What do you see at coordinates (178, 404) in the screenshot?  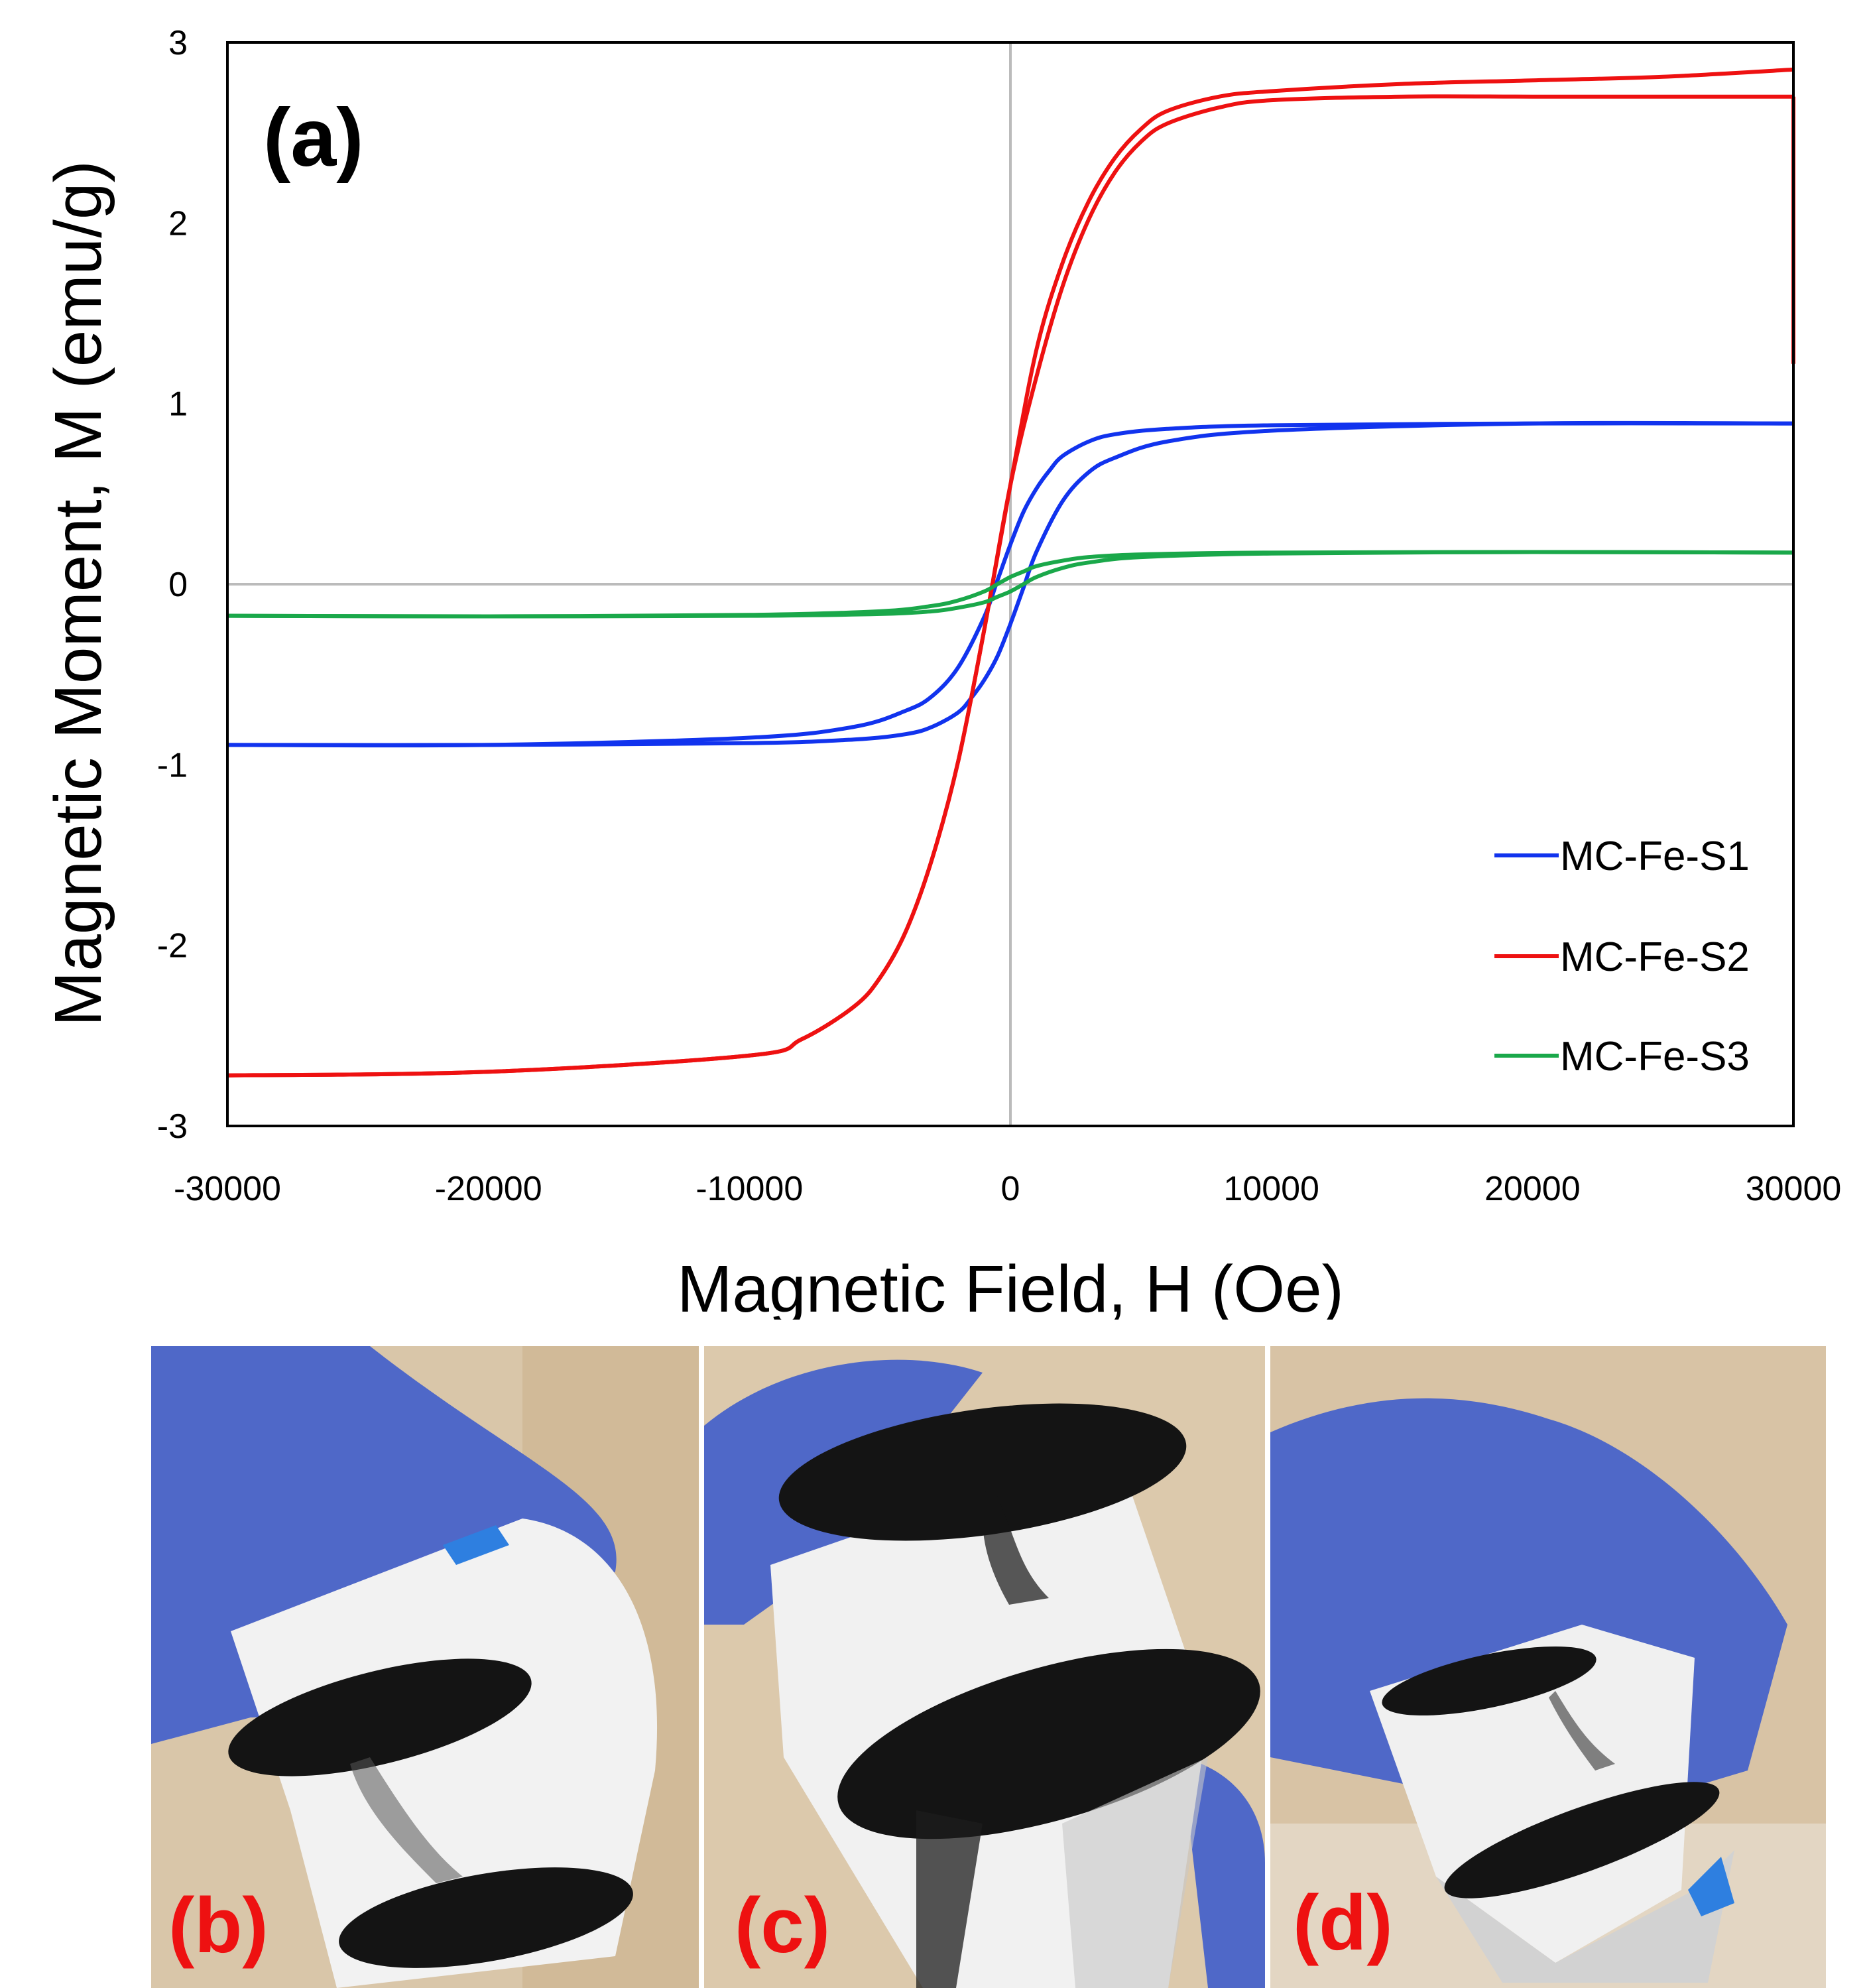 I see `y-tick-label: 1` at bounding box center [178, 404].